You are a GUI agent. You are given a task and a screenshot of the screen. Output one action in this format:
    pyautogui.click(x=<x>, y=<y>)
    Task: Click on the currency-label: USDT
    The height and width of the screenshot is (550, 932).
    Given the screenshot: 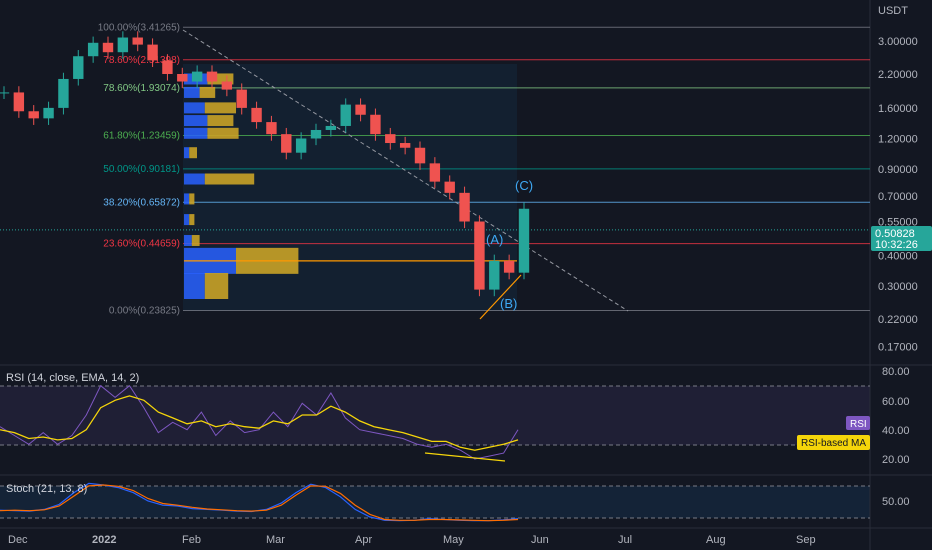 What is the action you would take?
    pyautogui.click(x=893, y=11)
    